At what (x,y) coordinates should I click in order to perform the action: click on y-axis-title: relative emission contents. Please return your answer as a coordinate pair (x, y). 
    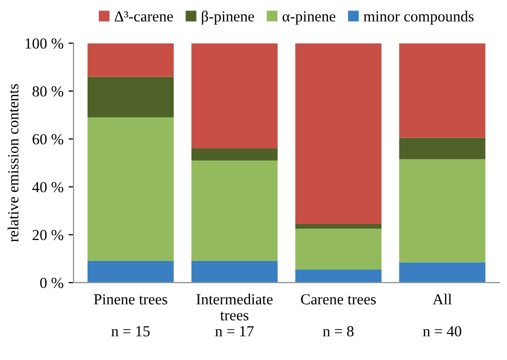
    Looking at the image, I should click on (13, 163).